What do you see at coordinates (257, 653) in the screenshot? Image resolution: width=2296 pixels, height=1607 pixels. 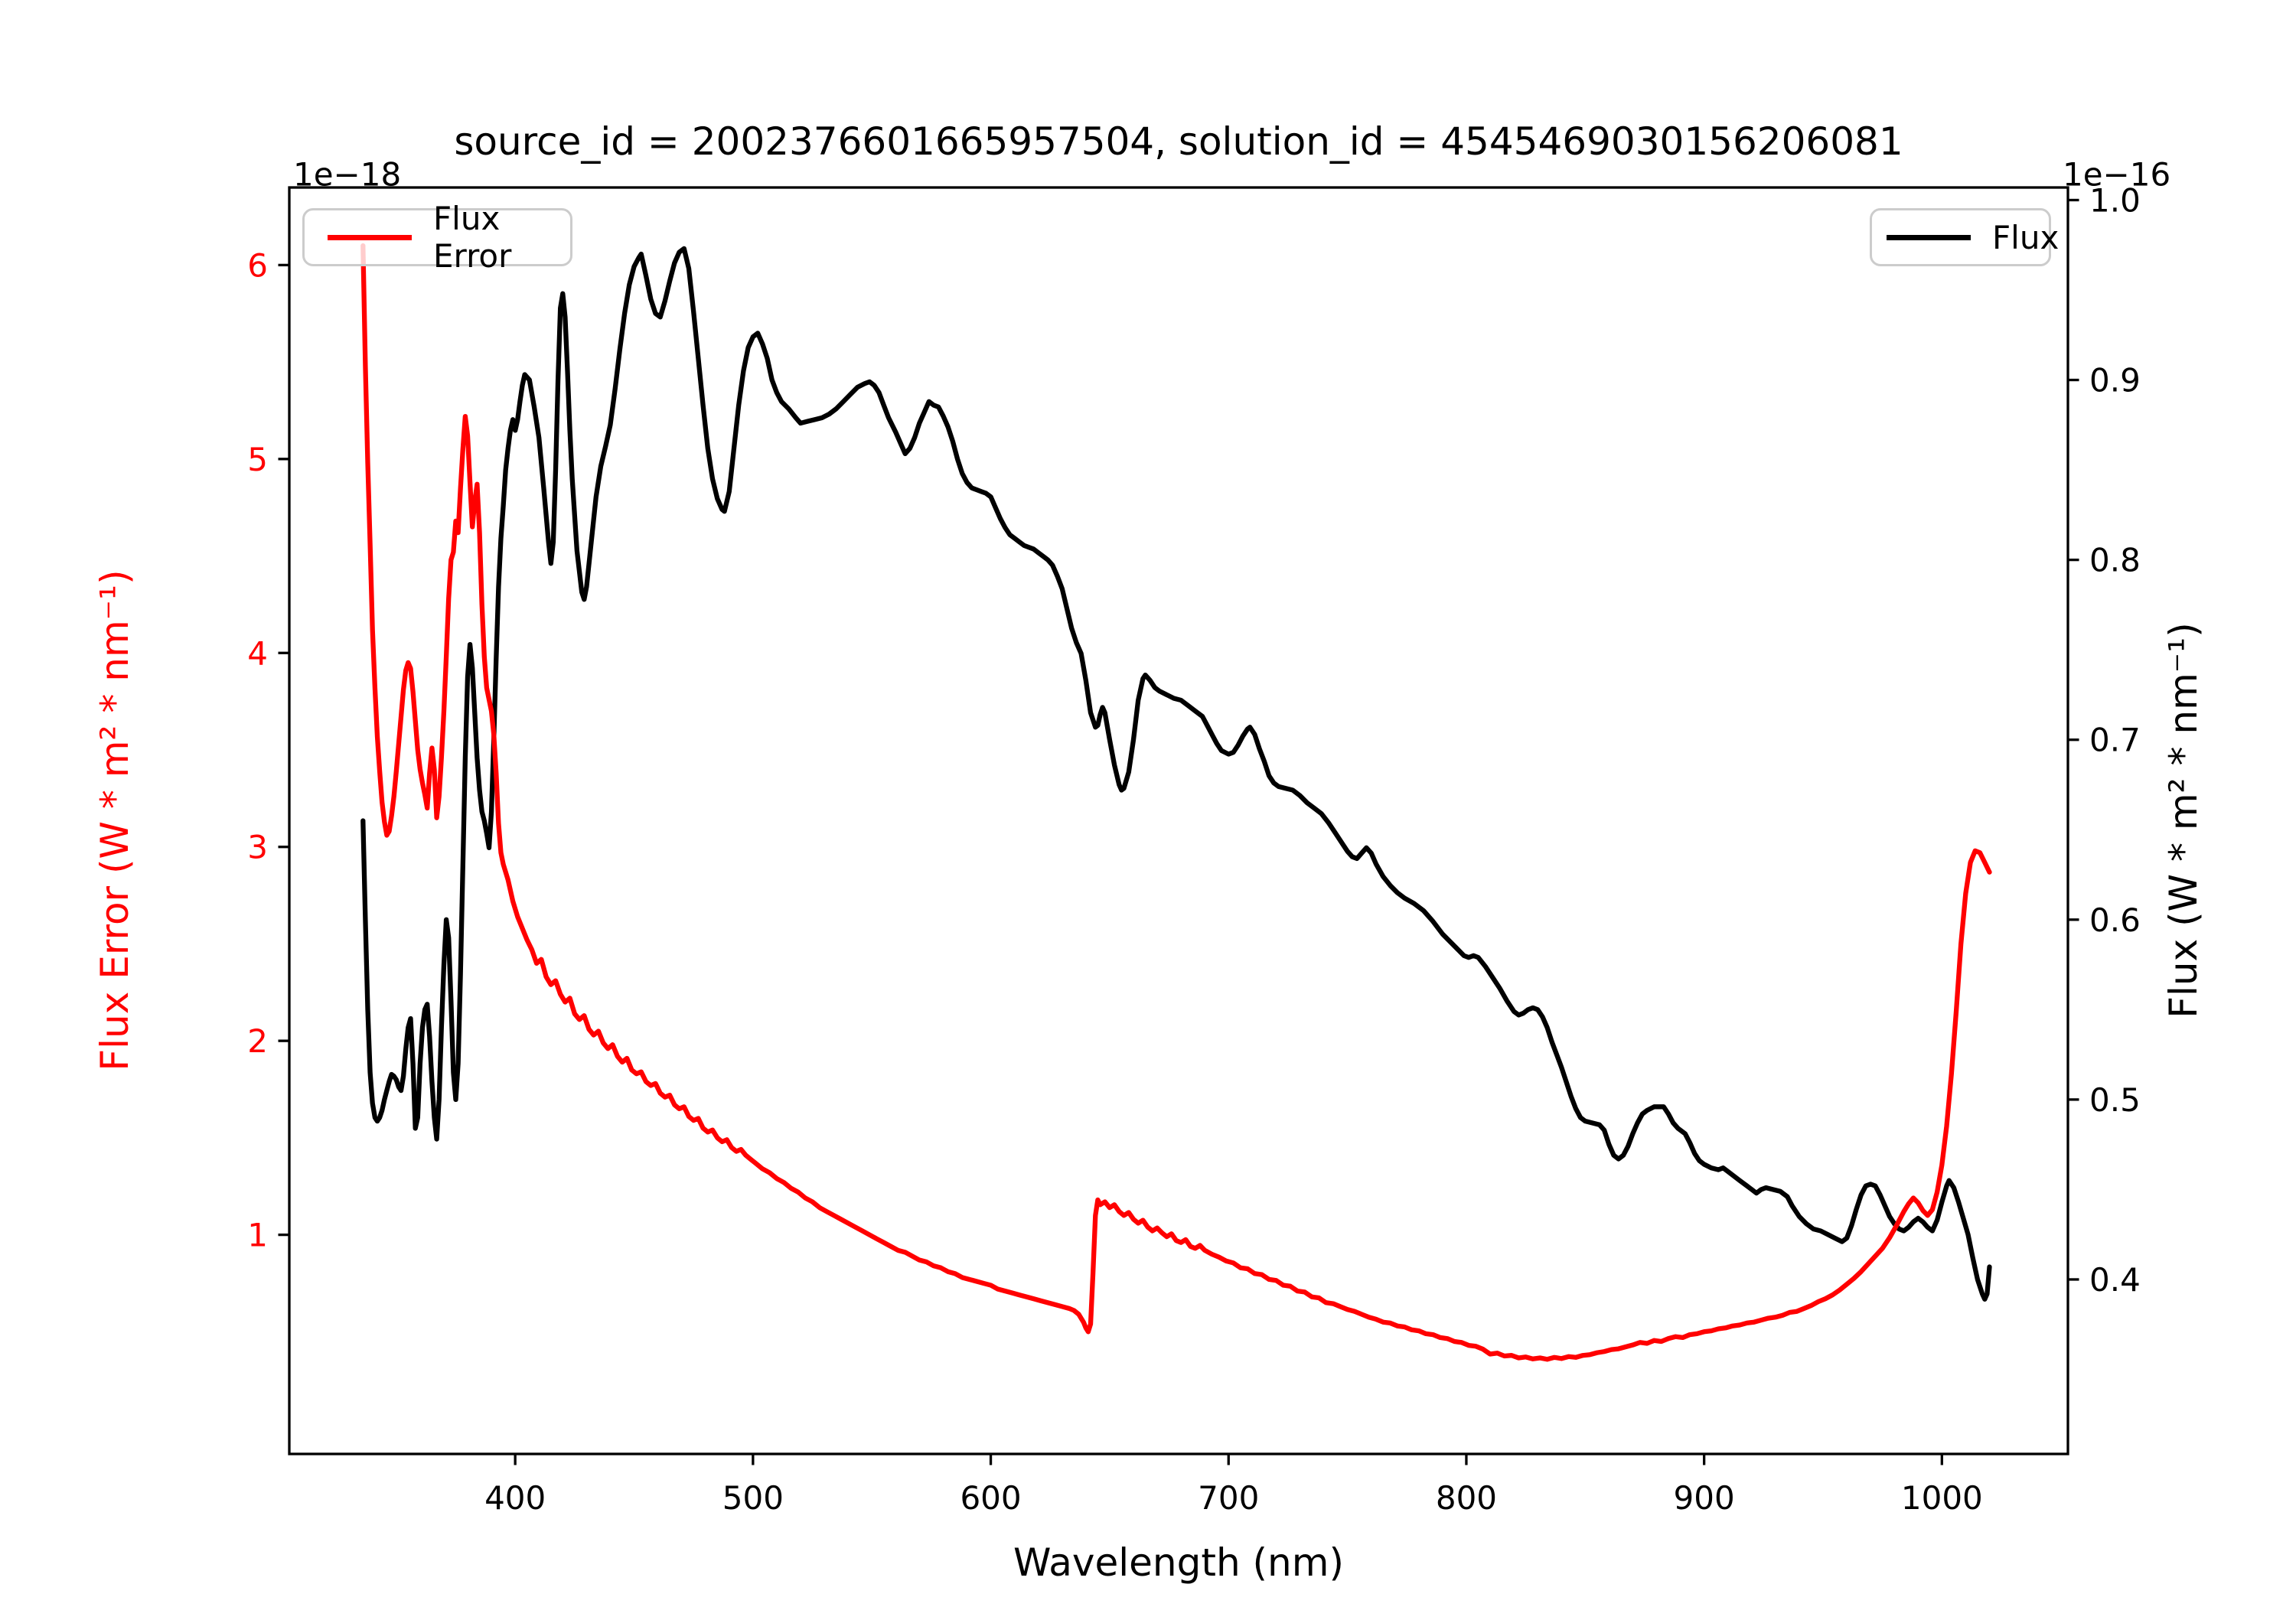 I see `y-tick-label-left: 4` at bounding box center [257, 653].